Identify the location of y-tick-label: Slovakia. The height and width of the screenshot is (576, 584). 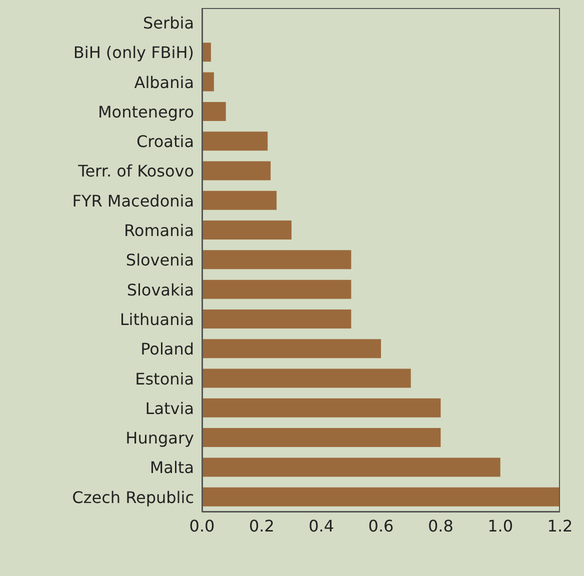
(160, 290).